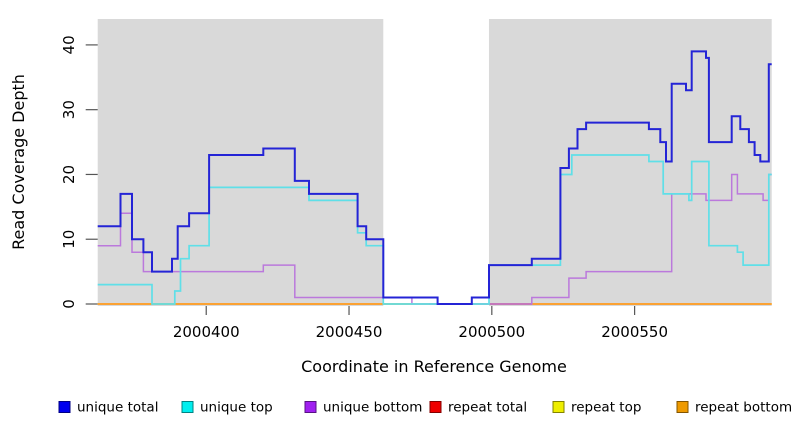 Image resolution: width=792 pixels, height=432 pixels. I want to click on legend-label-unique-bottom: unique bottom, so click(372, 408).